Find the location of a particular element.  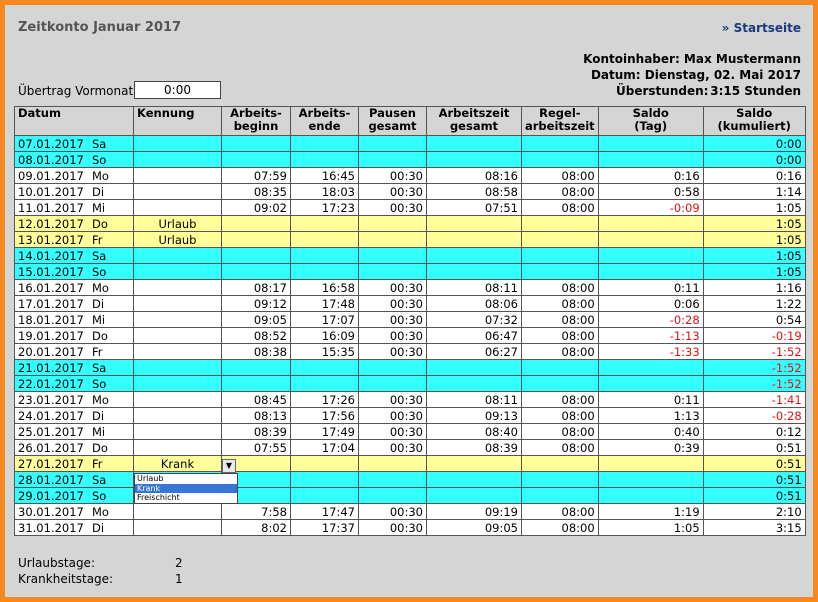

time-cell: 08:17 is located at coordinates (256, 287).